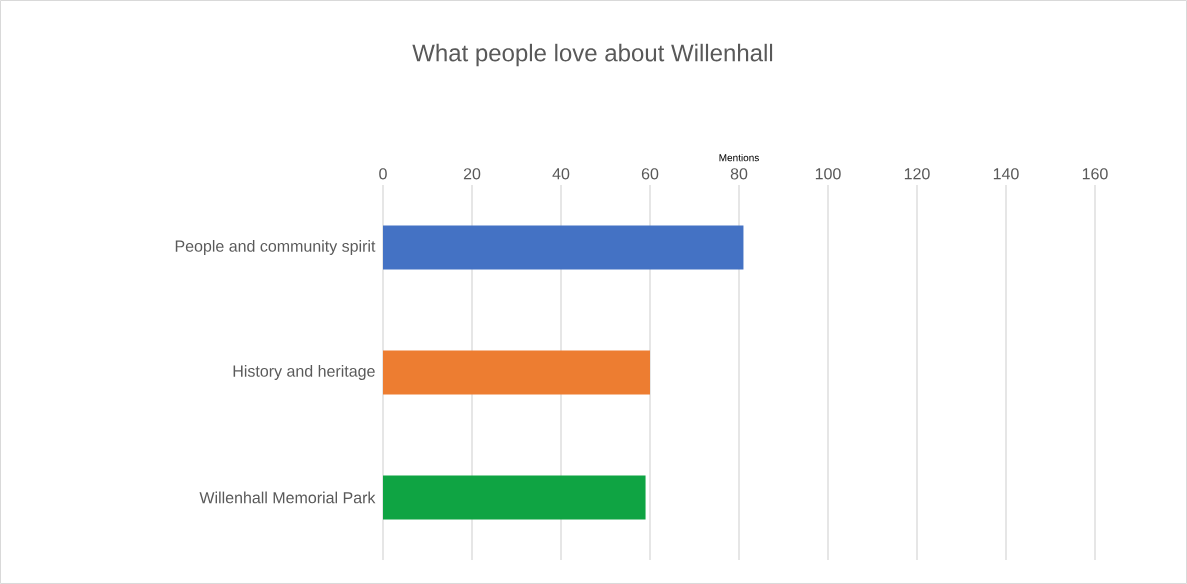 The image size is (1187, 584). Describe the element at coordinates (1095, 174) in the screenshot. I see `x-tick-label: 160` at that location.